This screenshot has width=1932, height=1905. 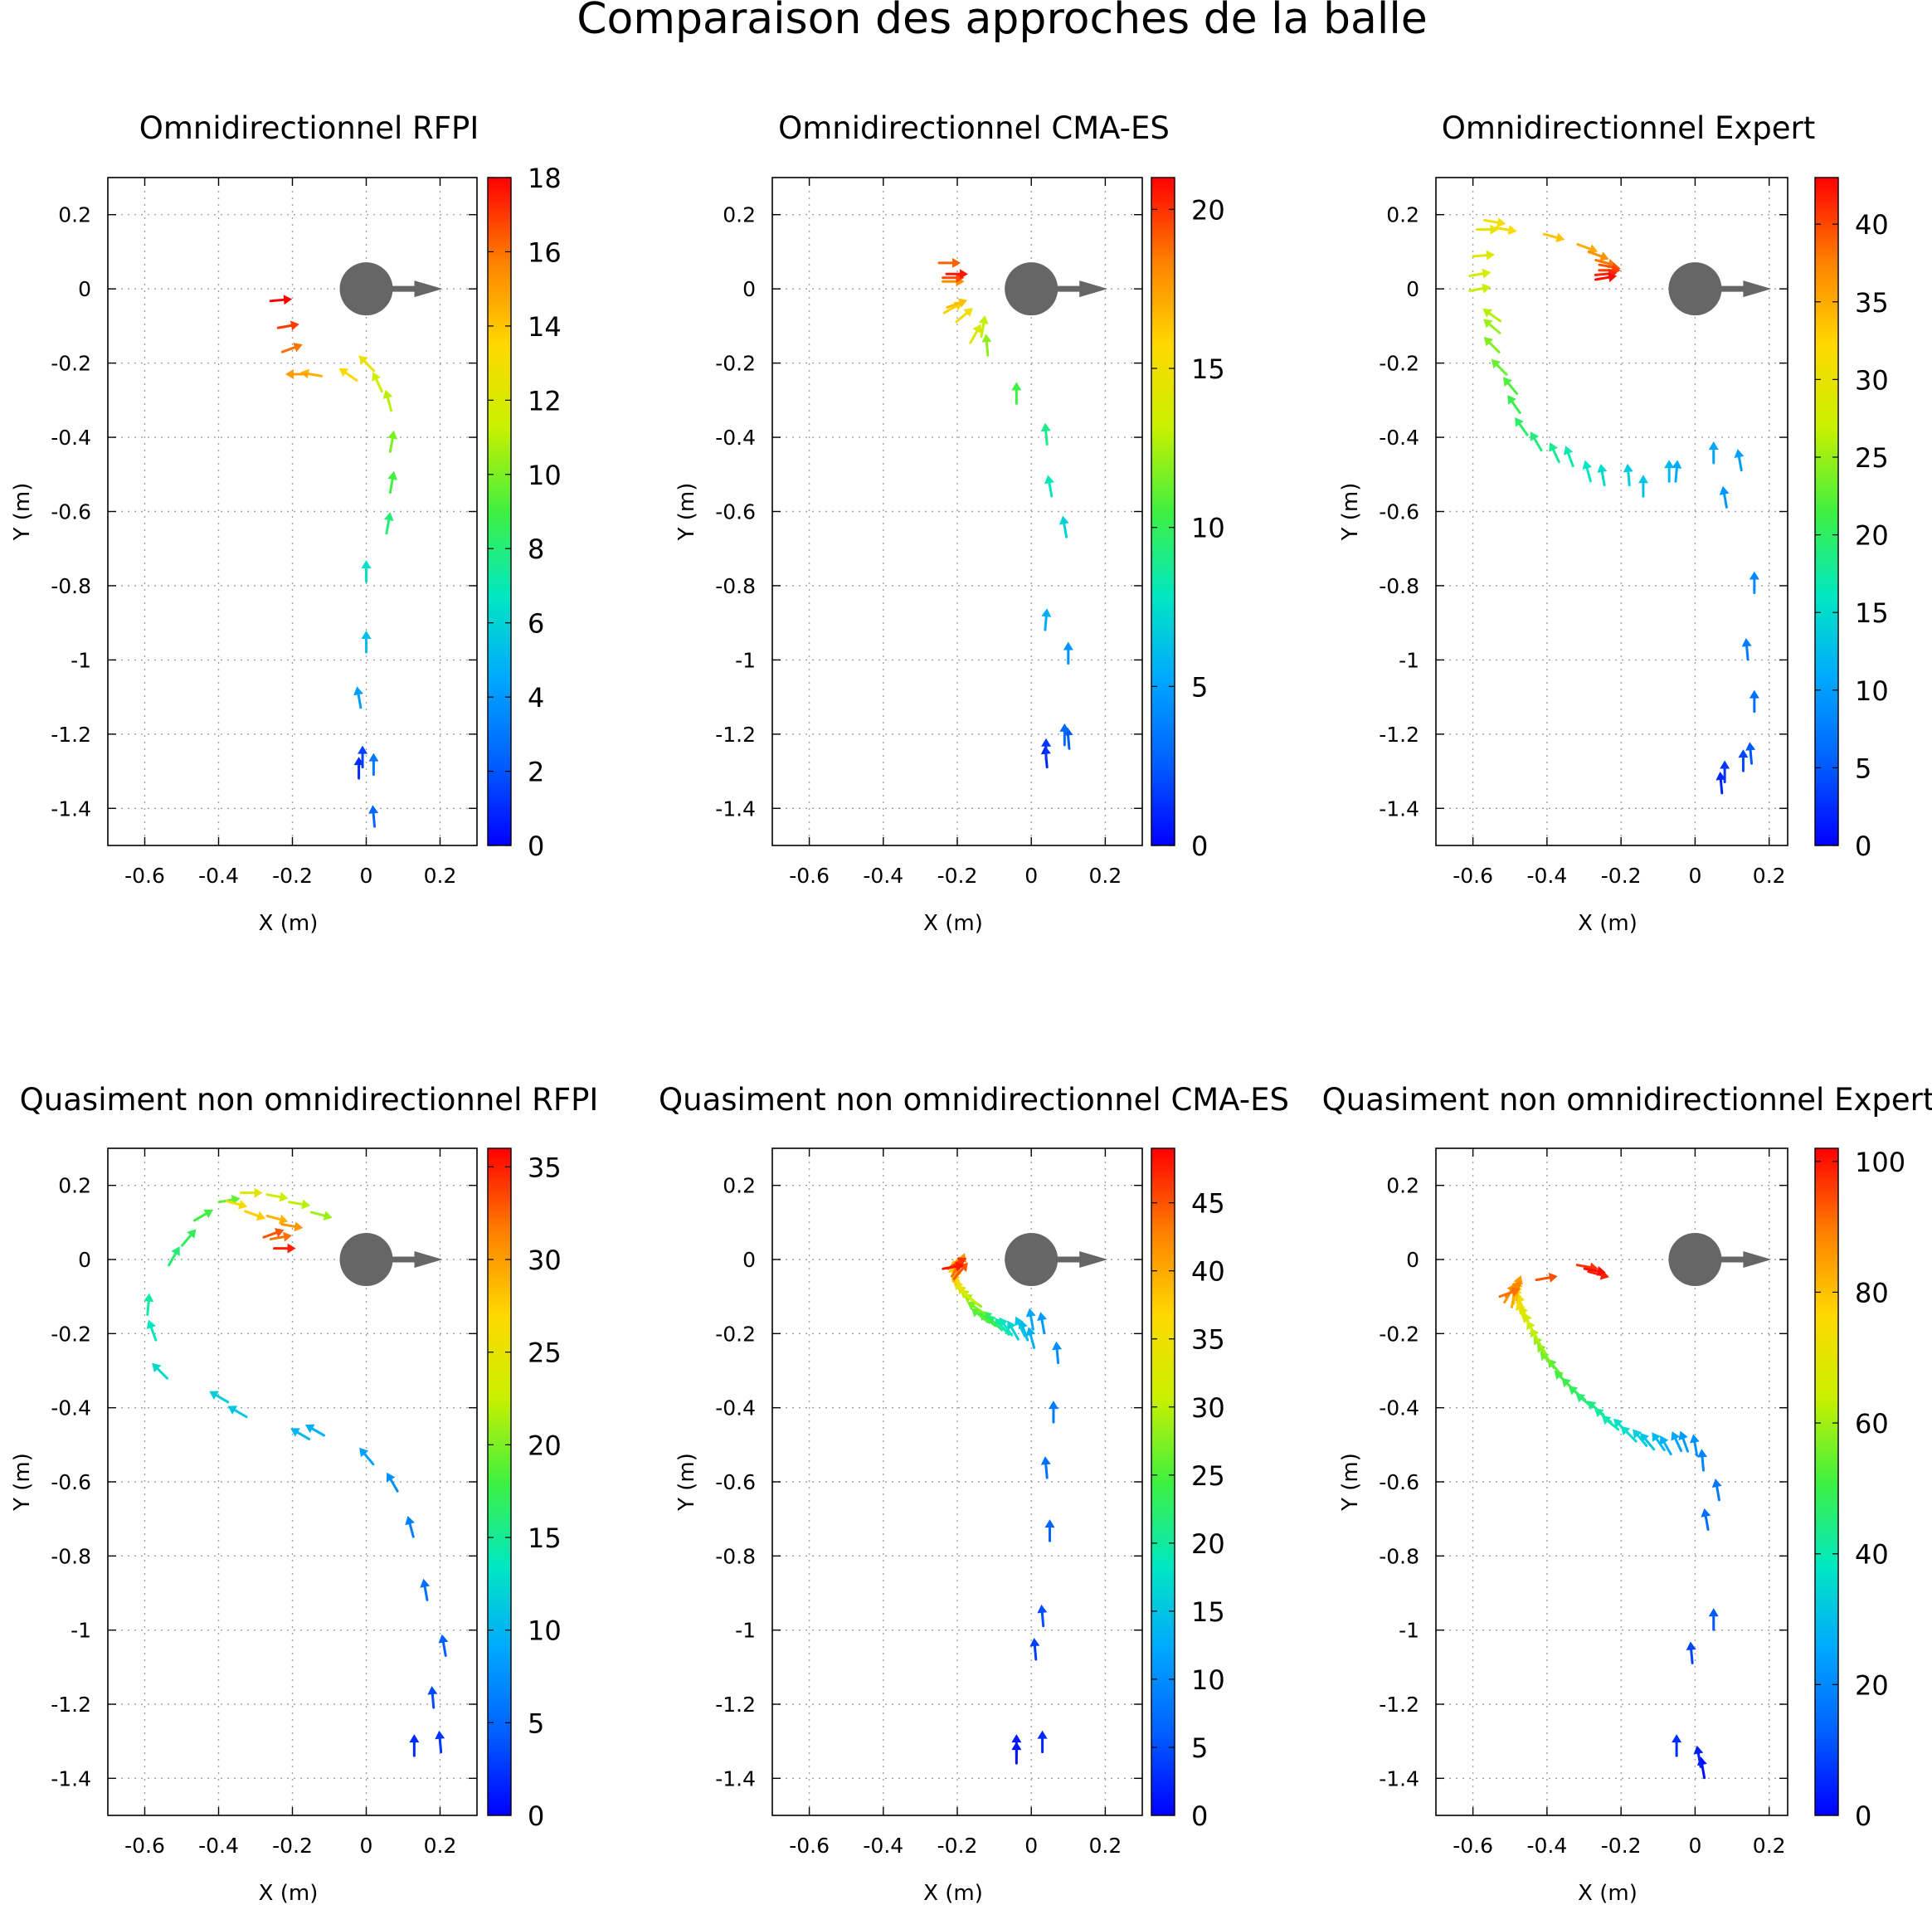 What do you see at coordinates (309, 128) in the screenshot?
I see `panel-title: Omnidirectionnel RFPI` at bounding box center [309, 128].